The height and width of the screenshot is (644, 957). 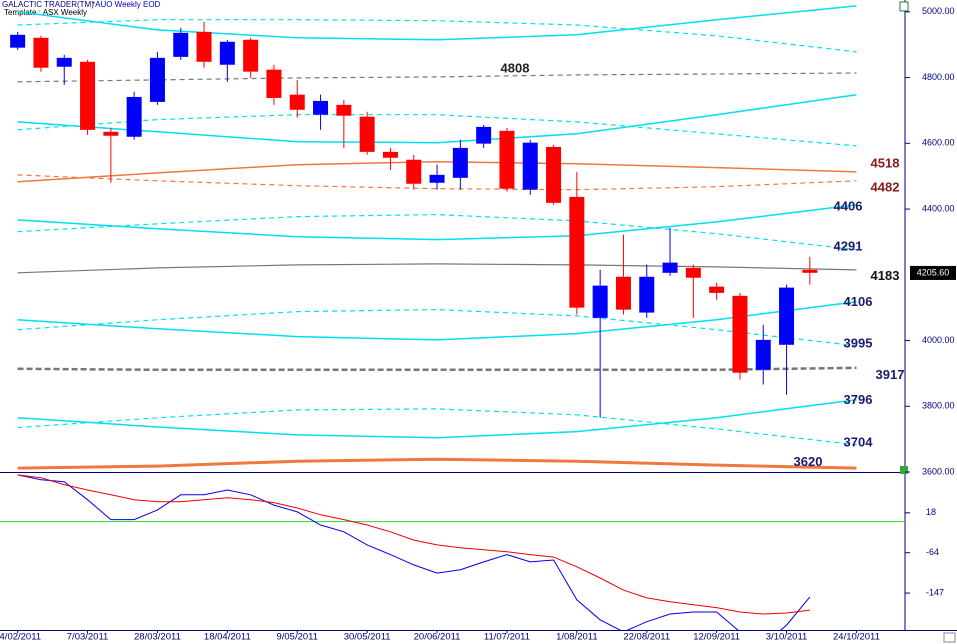 I want to click on y-tick-label: 4600.00, so click(x=938, y=143).